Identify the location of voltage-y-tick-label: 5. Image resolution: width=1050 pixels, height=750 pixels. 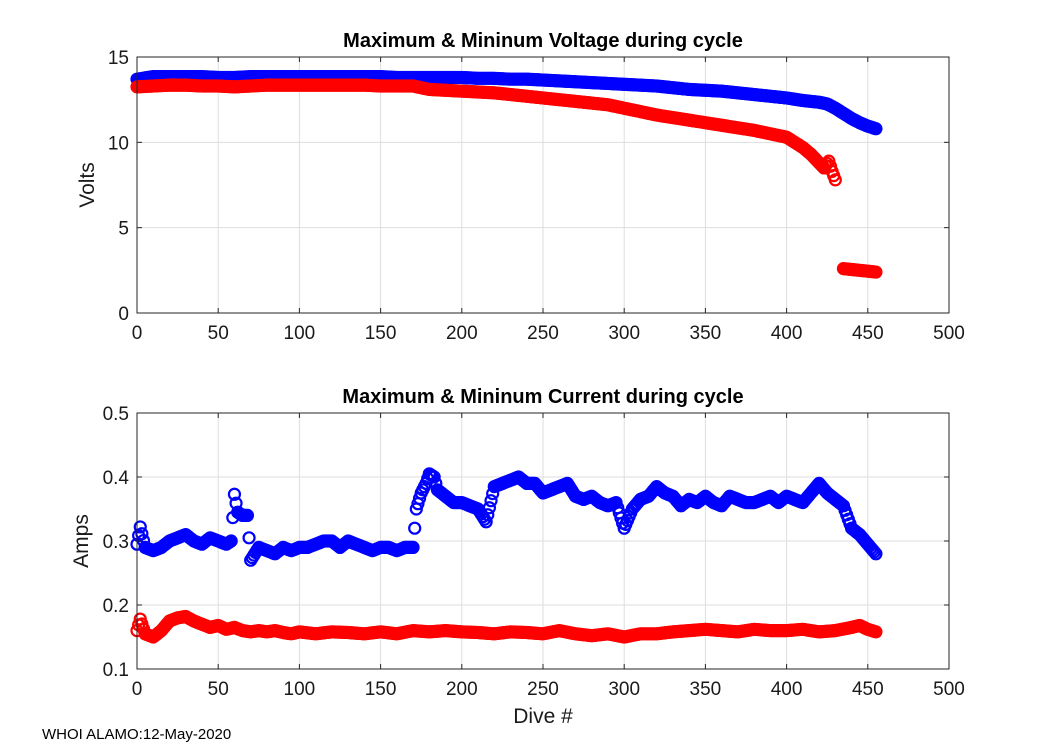
(123, 229).